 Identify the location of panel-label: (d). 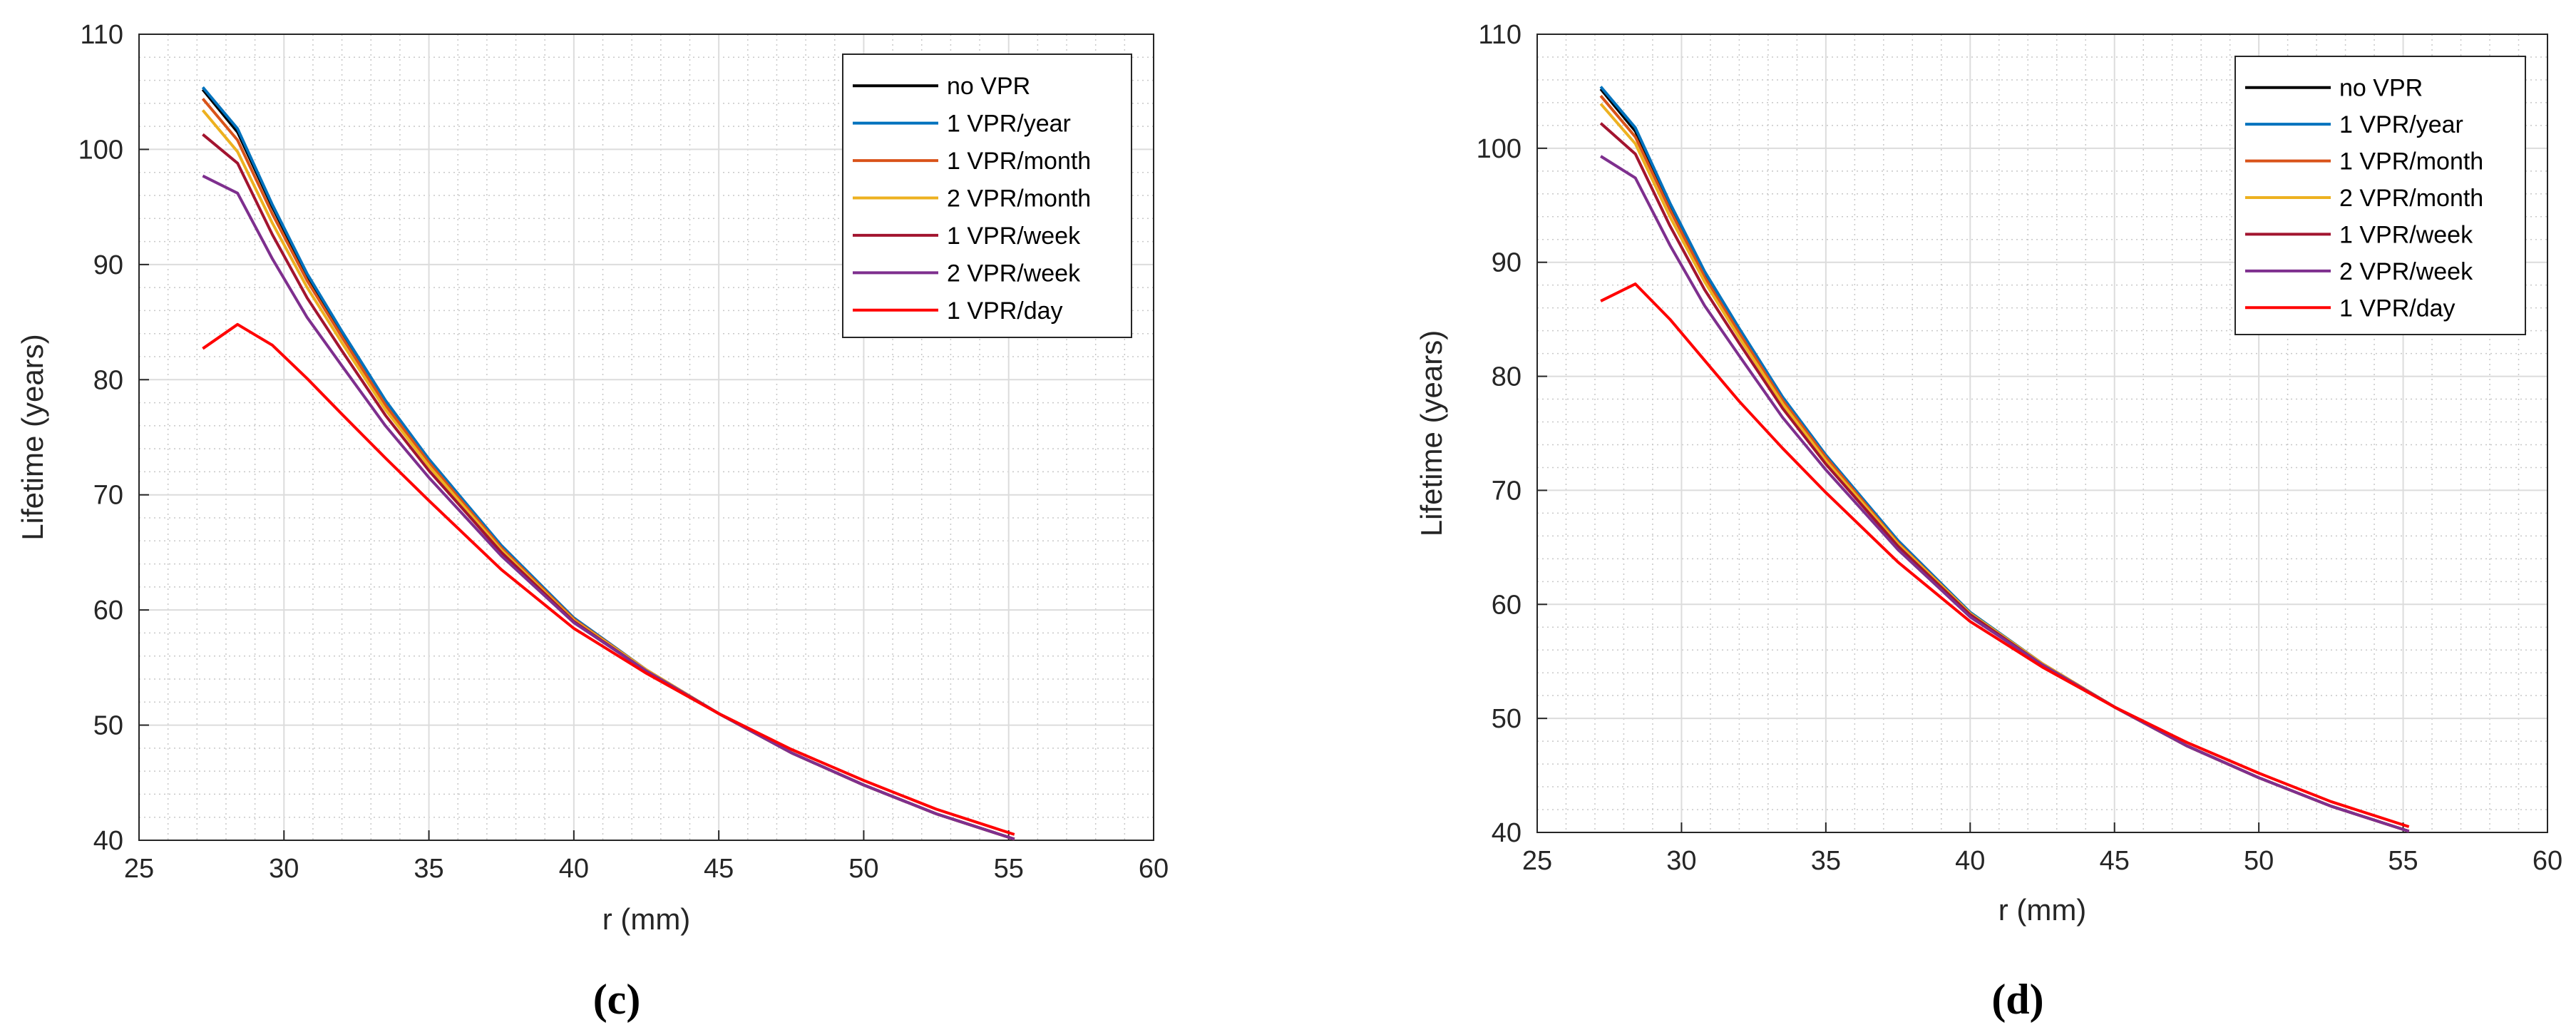
(2017, 999).